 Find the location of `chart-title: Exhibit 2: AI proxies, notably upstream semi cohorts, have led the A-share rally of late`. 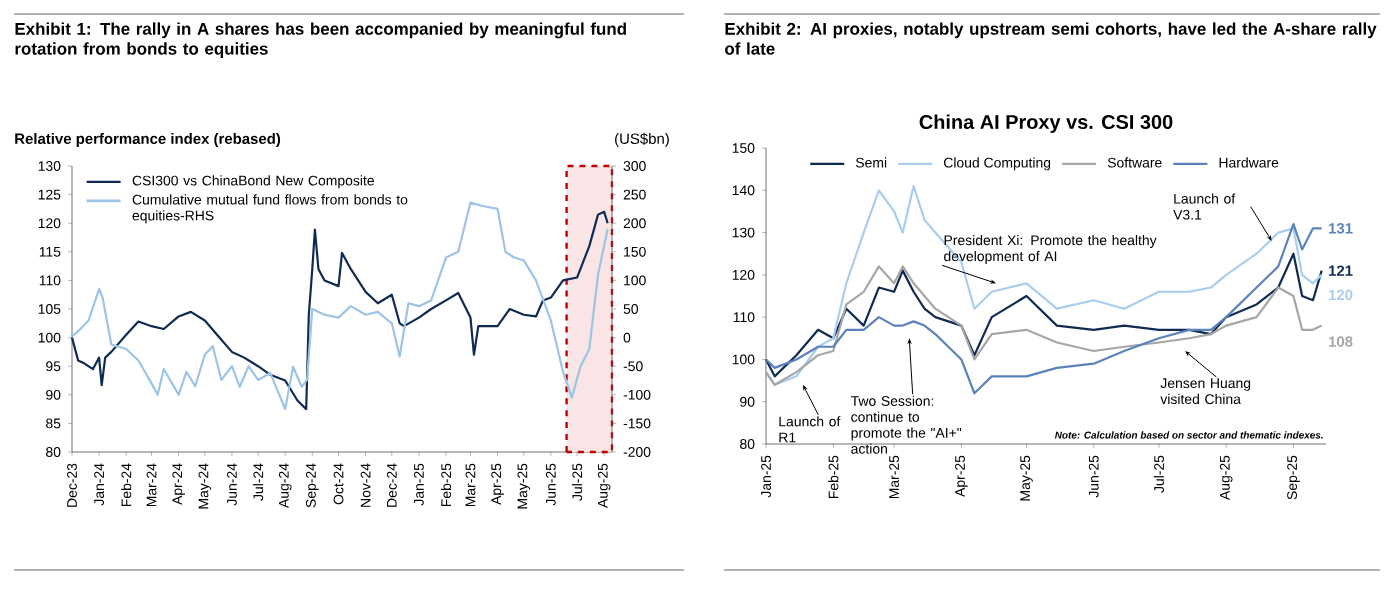

chart-title: Exhibit 2: AI proxies, notably upstream semi cohorts, have led the A-share rally of late is located at coordinates (1051, 38).